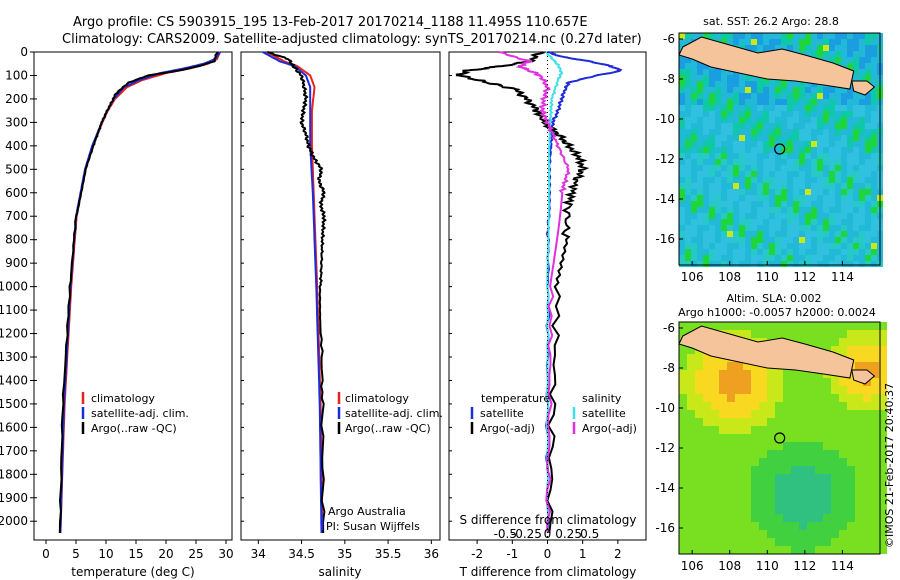 The height and width of the screenshot is (580, 900). I want to click on series-line-salinity-satellite, so click(554, 292).